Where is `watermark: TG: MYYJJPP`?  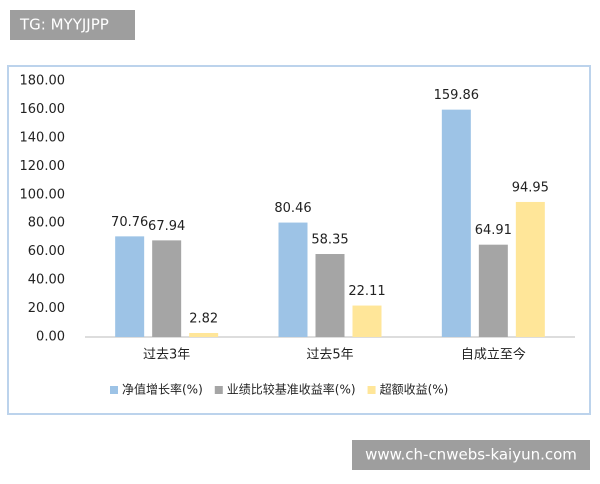
watermark: TG: MYYJJPP is located at coordinates (64, 25).